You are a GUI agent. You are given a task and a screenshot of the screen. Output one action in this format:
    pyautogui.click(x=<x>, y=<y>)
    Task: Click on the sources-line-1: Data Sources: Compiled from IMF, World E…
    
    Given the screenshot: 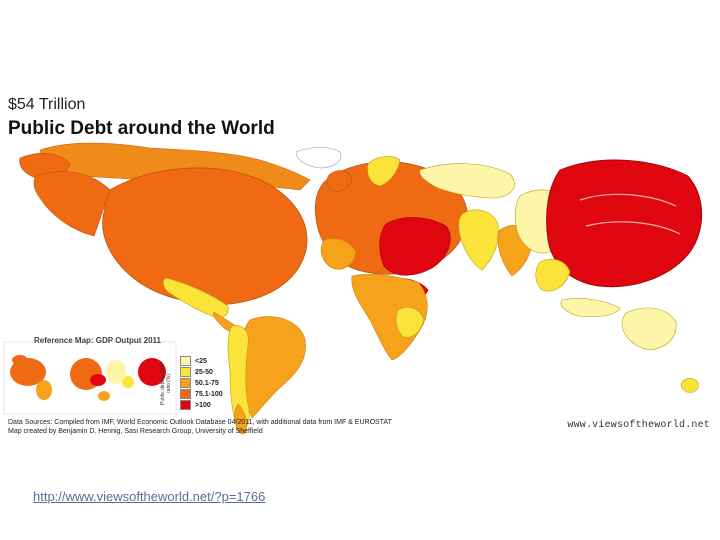 What is the action you would take?
    pyautogui.click(x=200, y=422)
    